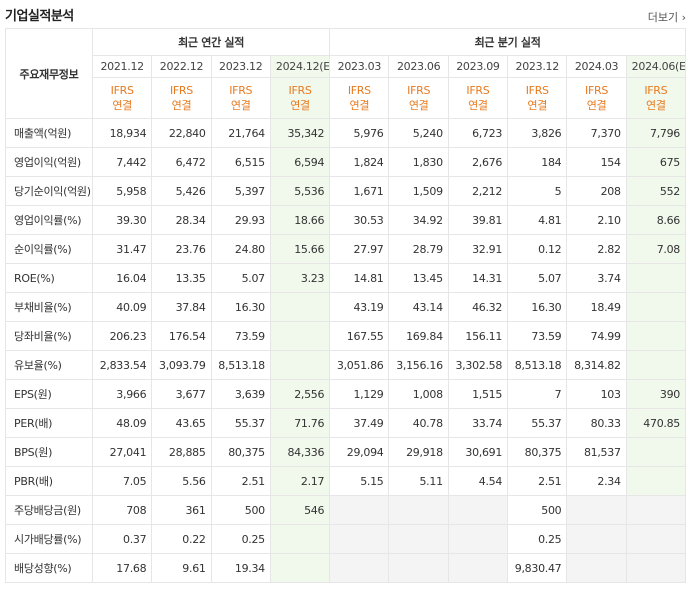 The image size is (693, 589). Describe the element at coordinates (418, 162) in the screenshot. I see `value-cell: 1,830` at that location.